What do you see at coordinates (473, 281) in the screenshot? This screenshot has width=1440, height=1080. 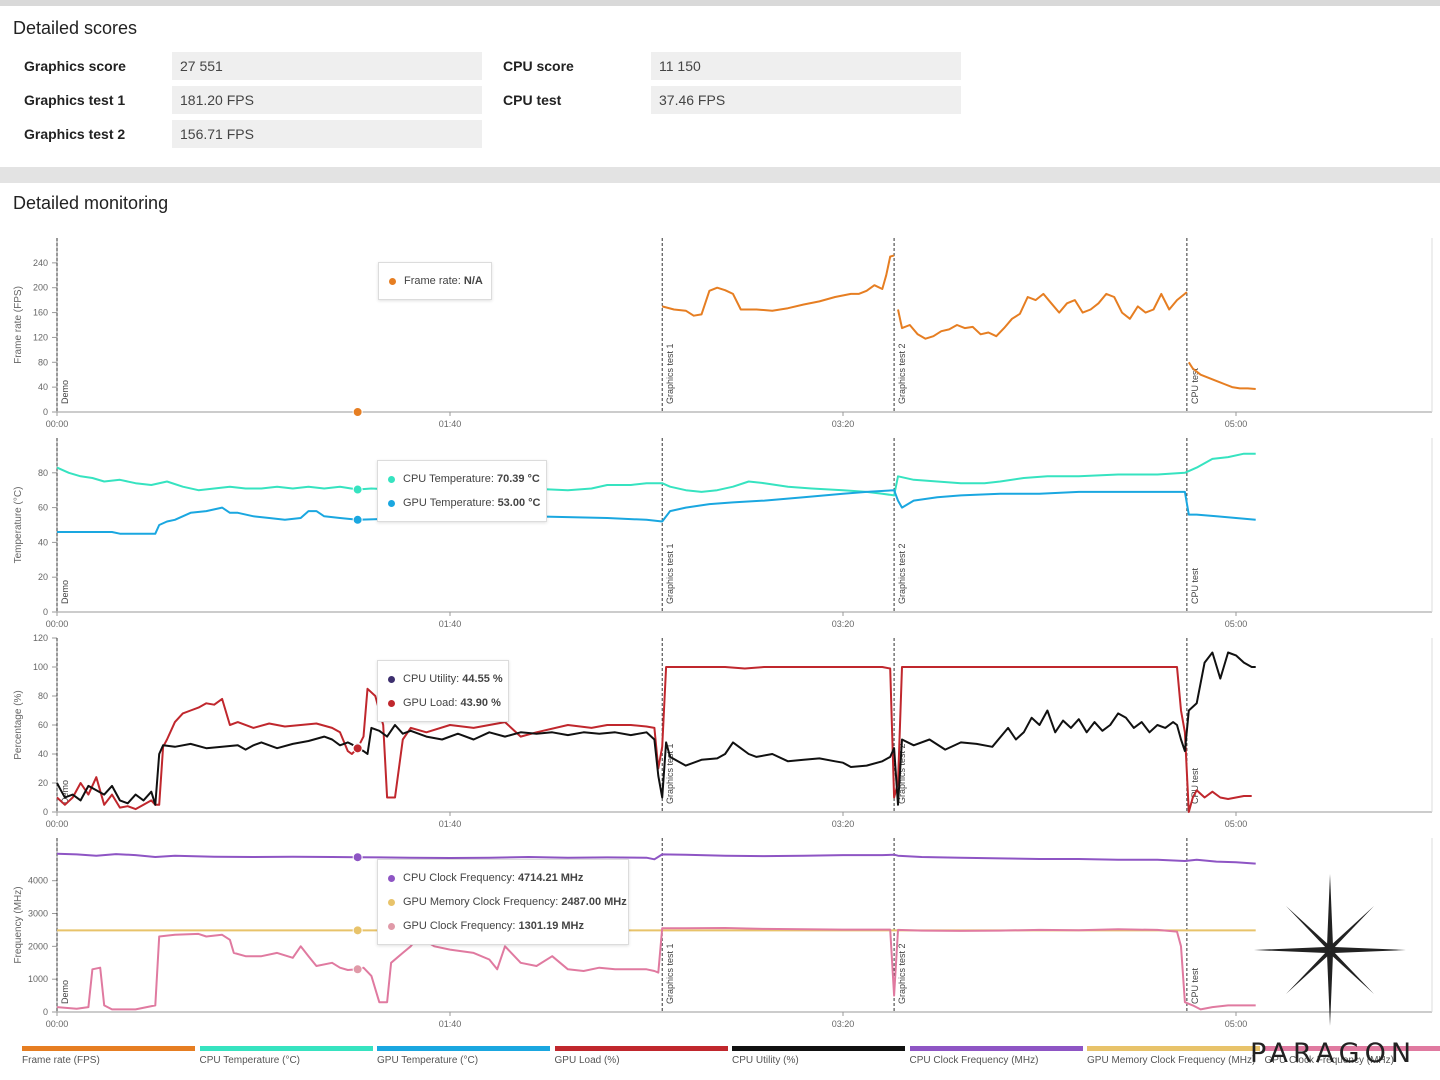 I see `tooltip-value: N/A` at bounding box center [473, 281].